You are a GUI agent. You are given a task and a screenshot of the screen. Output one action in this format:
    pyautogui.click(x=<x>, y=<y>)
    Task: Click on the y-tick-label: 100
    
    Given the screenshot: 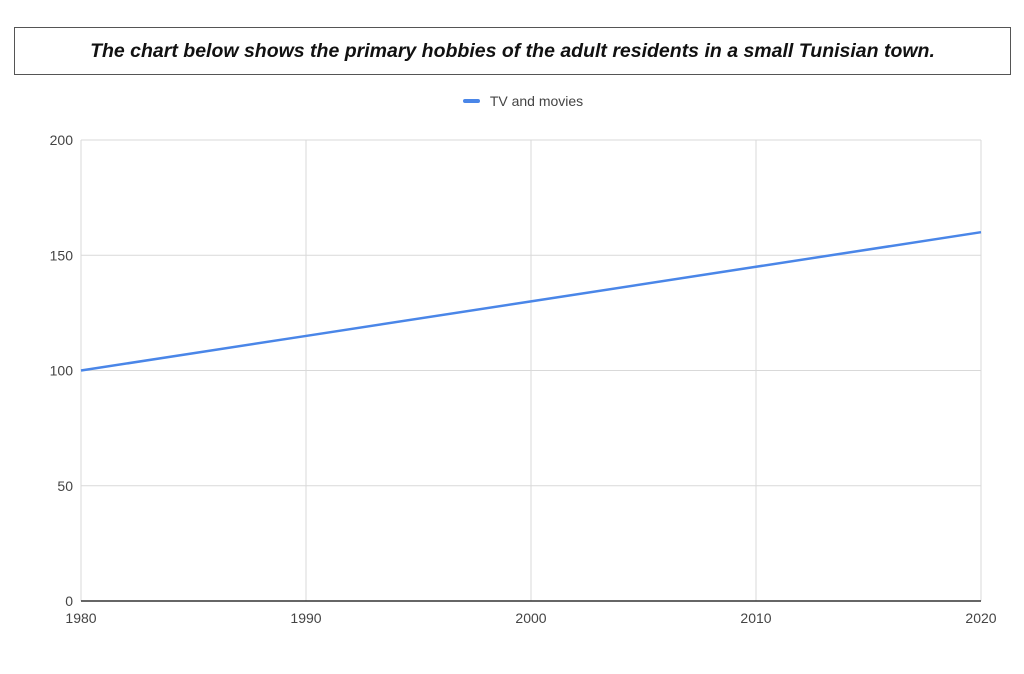 What is the action you would take?
    pyautogui.click(x=62, y=371)
    